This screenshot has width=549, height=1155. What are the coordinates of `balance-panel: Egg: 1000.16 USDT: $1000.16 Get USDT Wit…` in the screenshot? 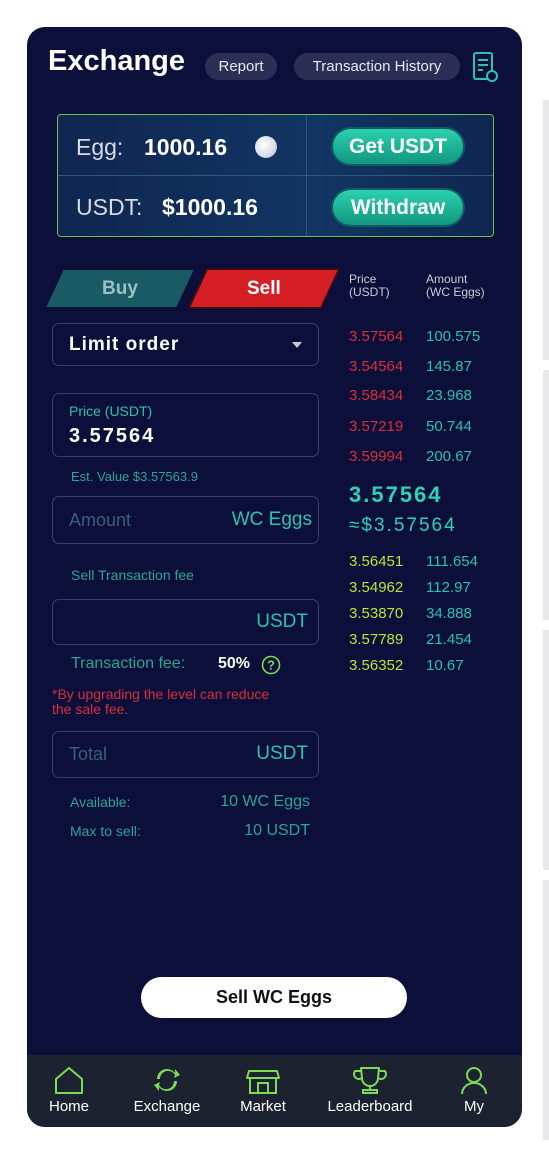 It's located at (275, 175).